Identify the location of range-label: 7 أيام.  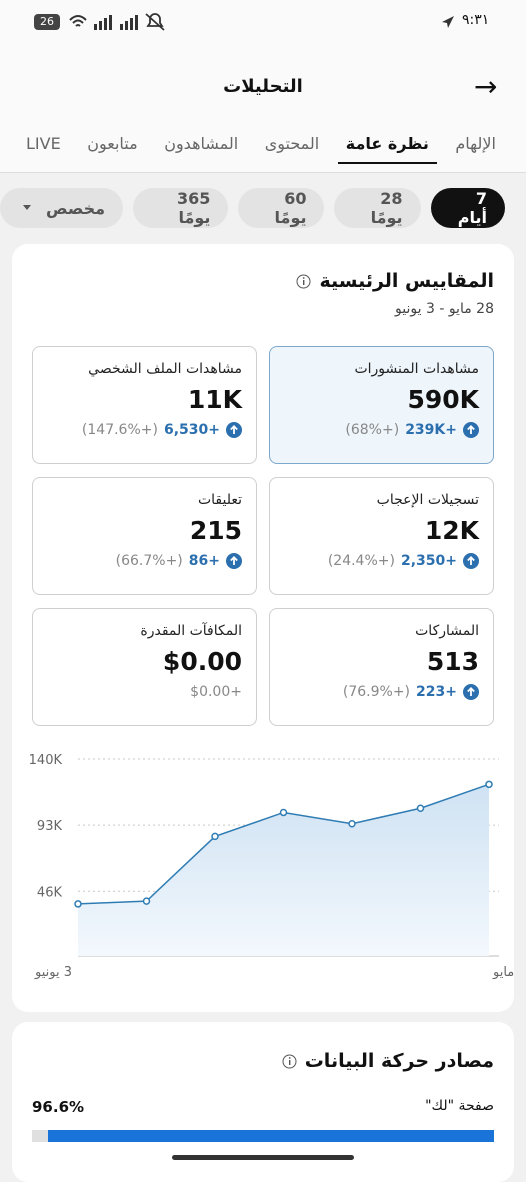
(472, 208).